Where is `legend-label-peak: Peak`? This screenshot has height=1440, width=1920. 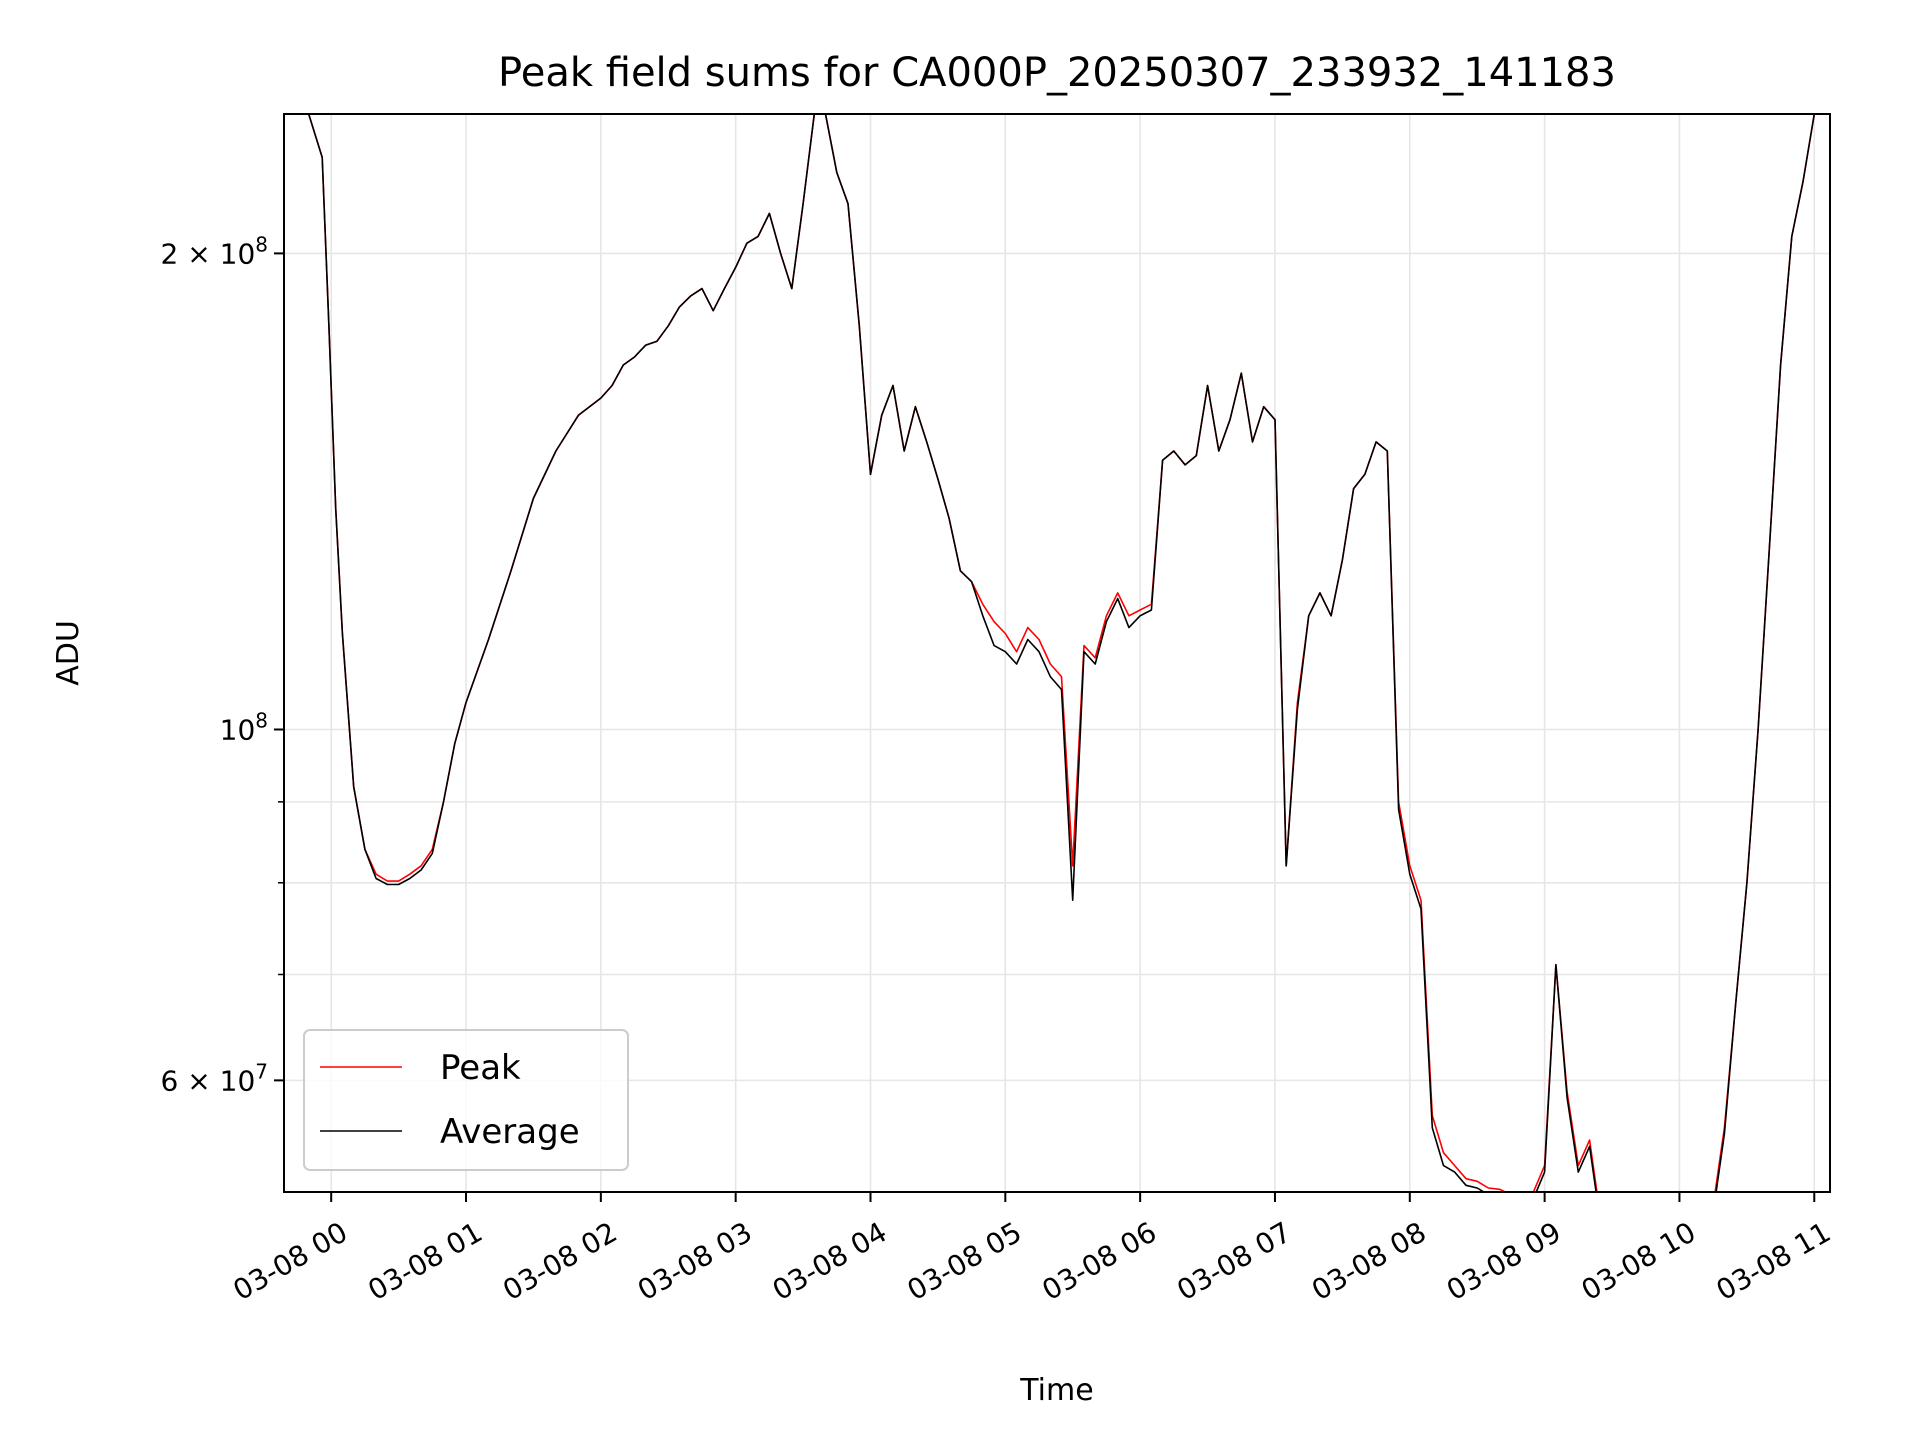 legend-label-peak: Peak is located at coordinates (480, 1068).